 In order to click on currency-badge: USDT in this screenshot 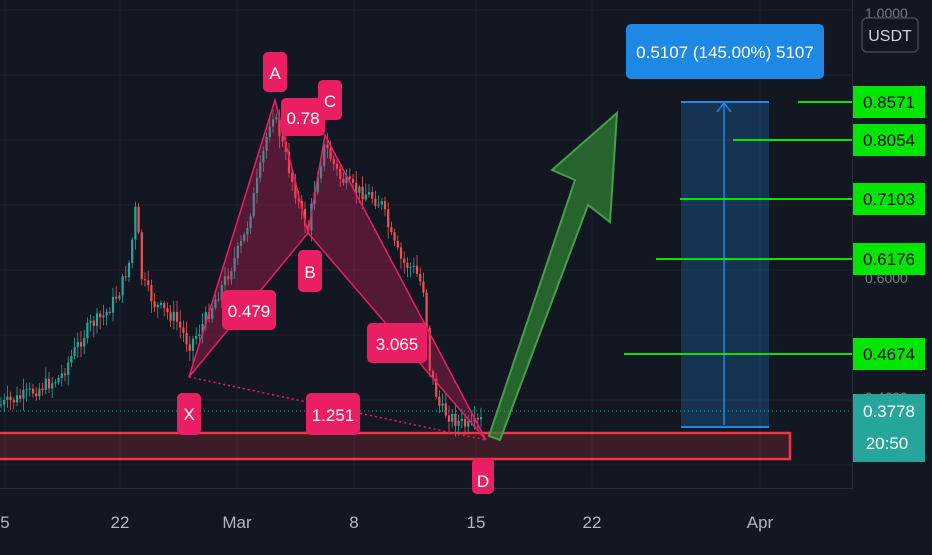, I will do `click(890, 35)`.